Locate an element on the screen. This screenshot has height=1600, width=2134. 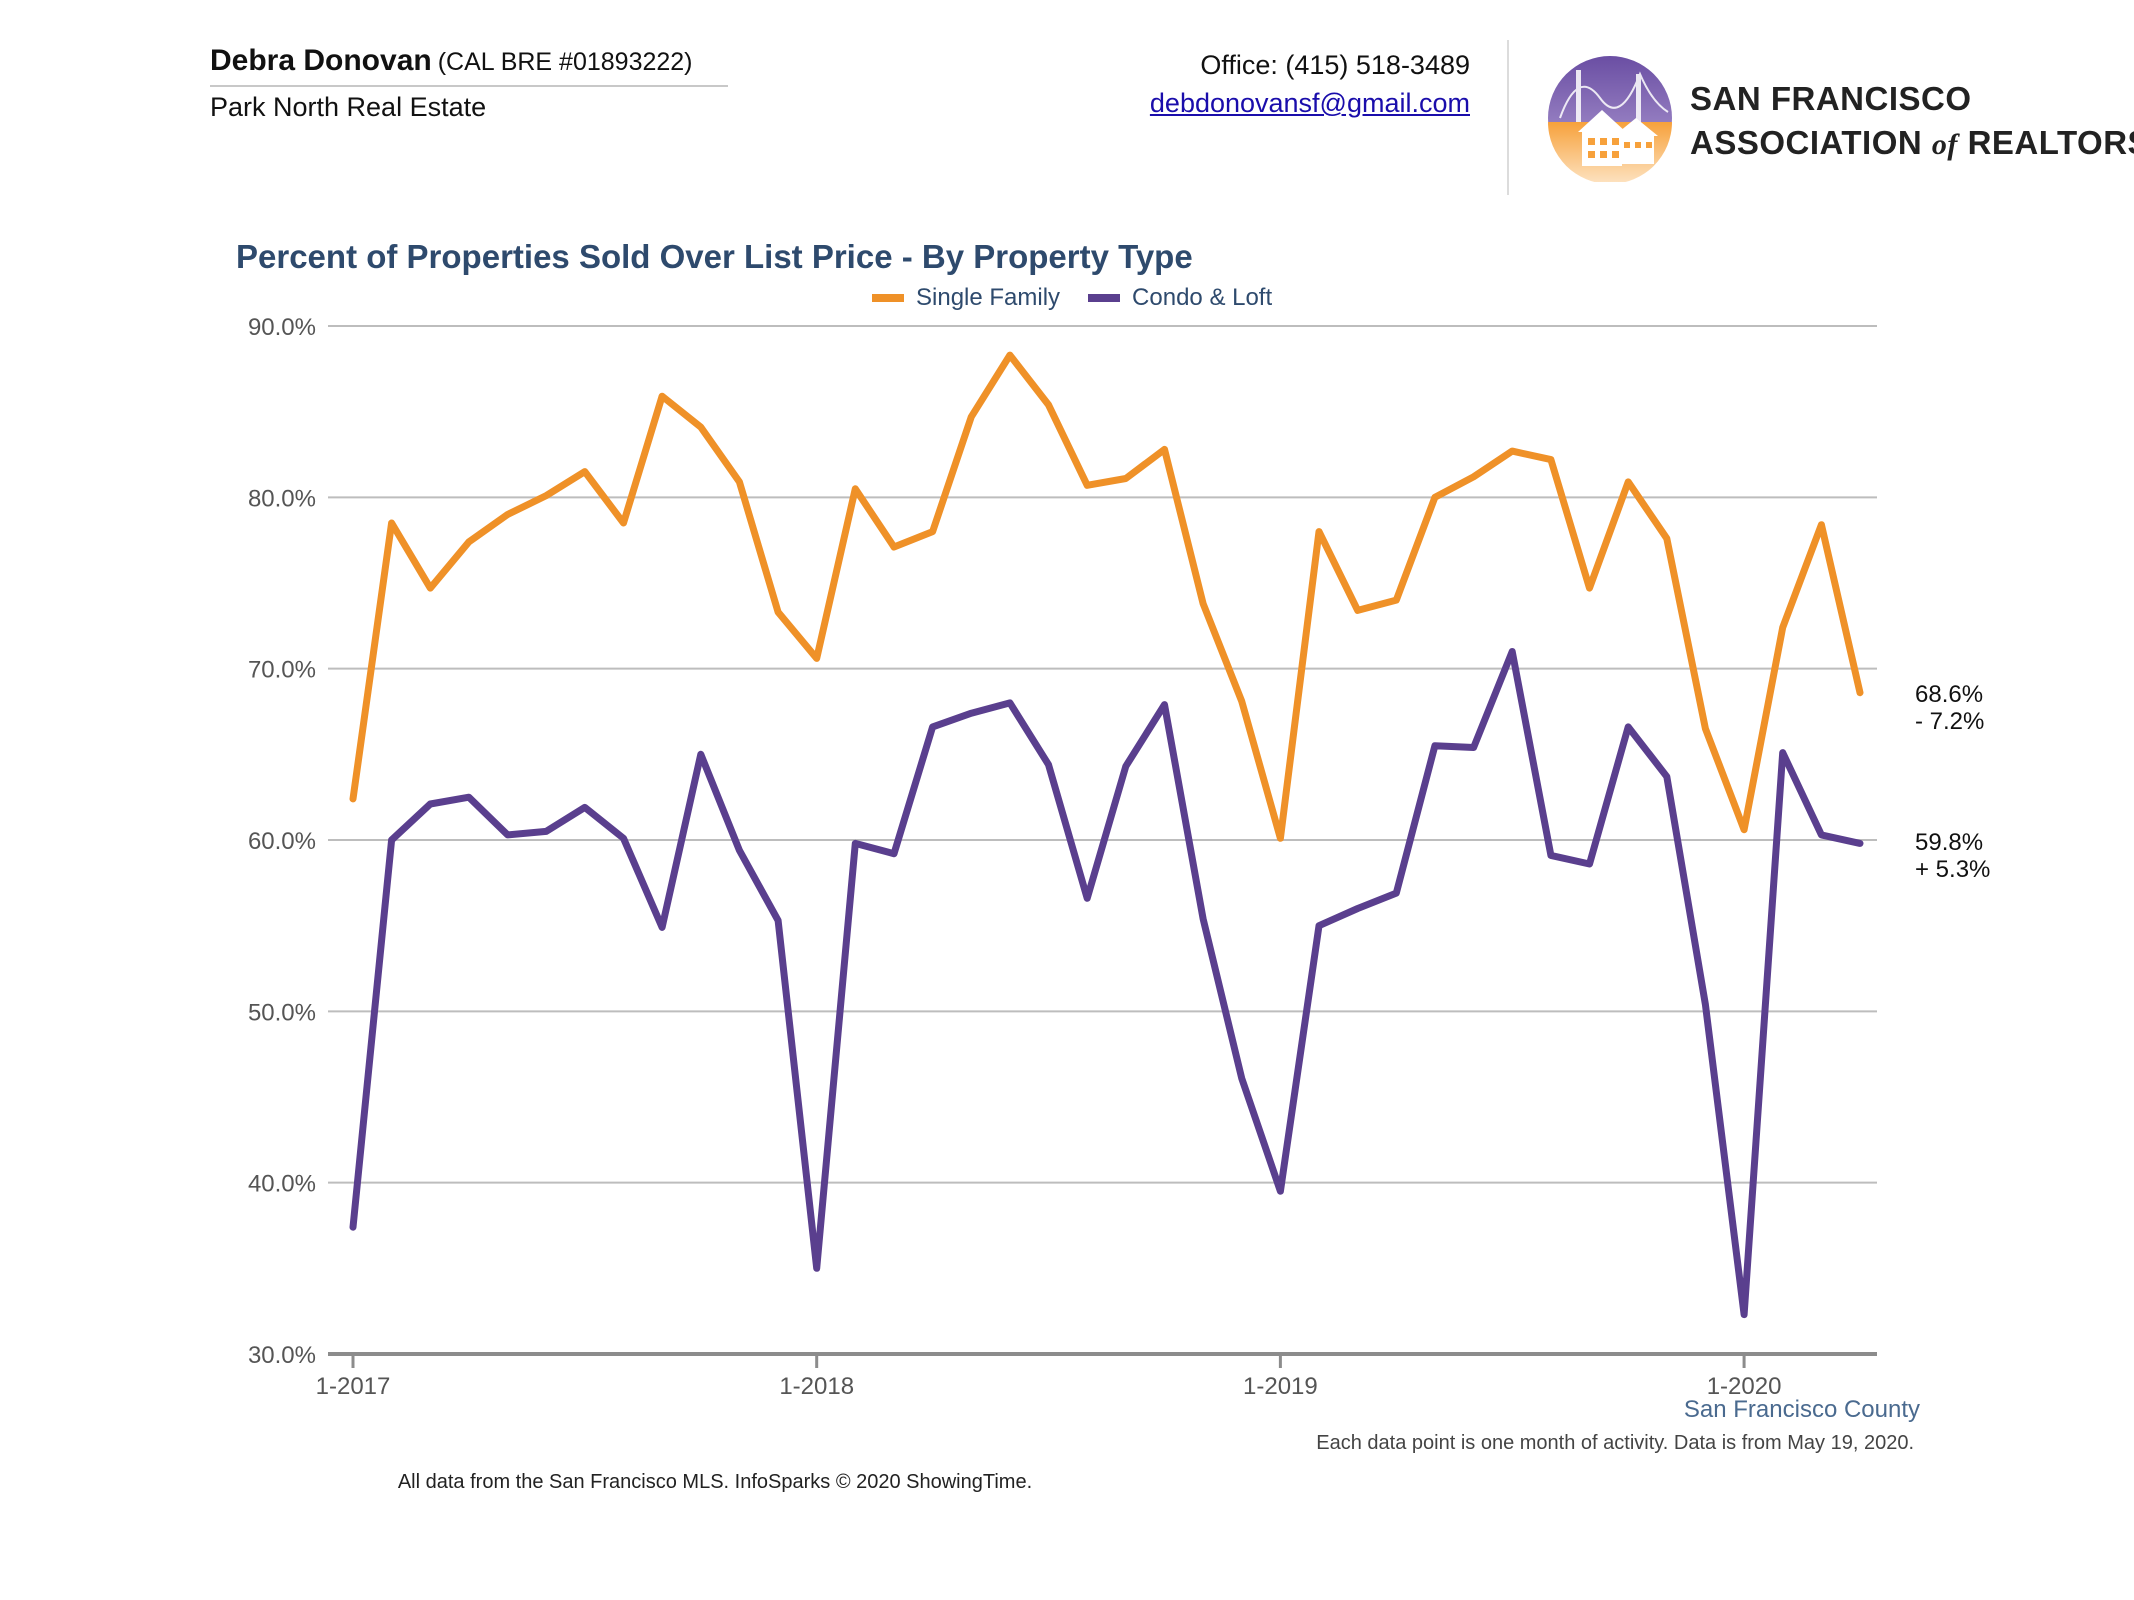
agent-underline is located at coordinates (469, 86).